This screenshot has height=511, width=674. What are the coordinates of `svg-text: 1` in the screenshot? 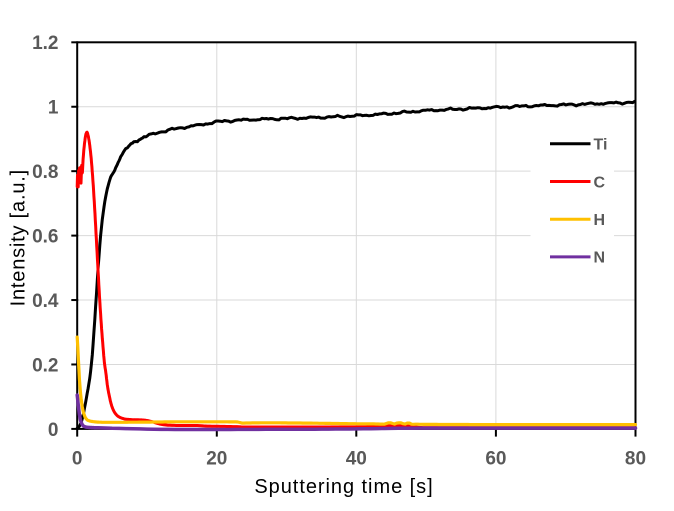 It's located at (53, 108).